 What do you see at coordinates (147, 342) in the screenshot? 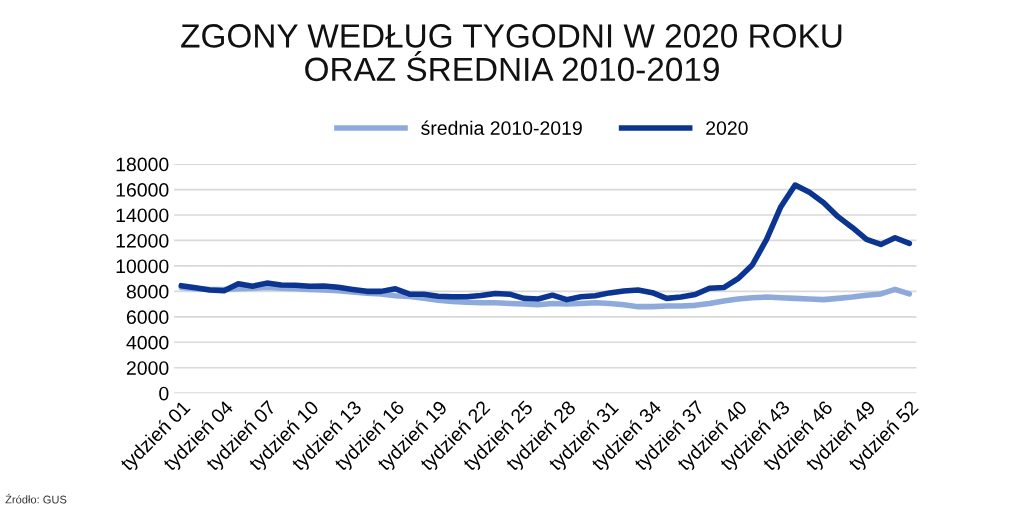
I see `y-tick-label: 4000` at bounding box center [147, 342].